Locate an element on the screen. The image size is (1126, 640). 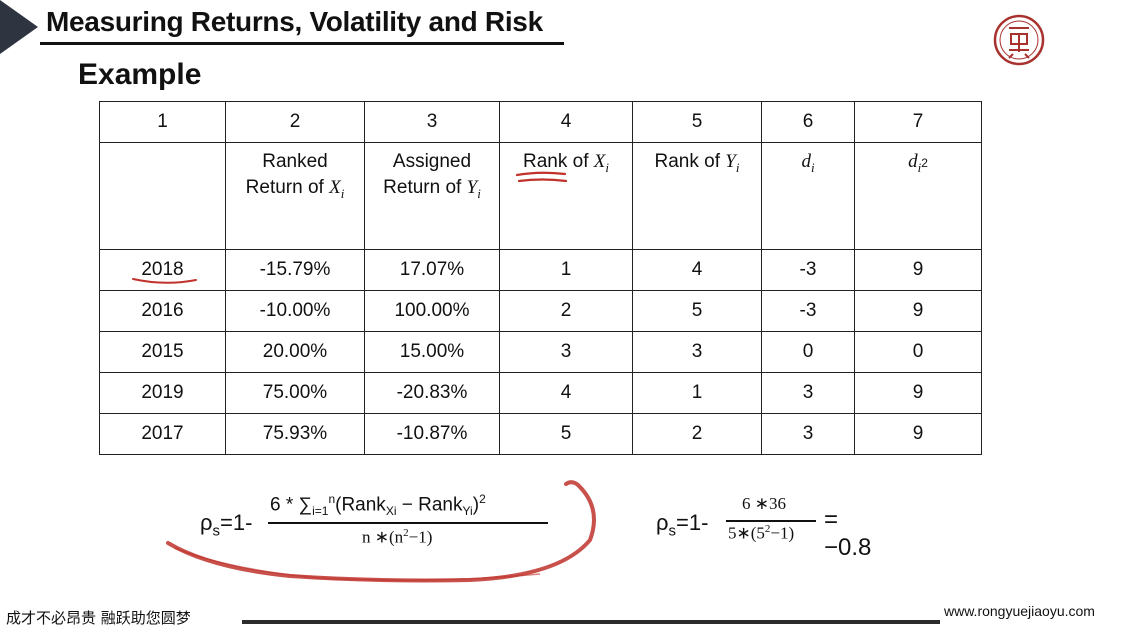
column-number: 5 is located at coordinates (697, 122).